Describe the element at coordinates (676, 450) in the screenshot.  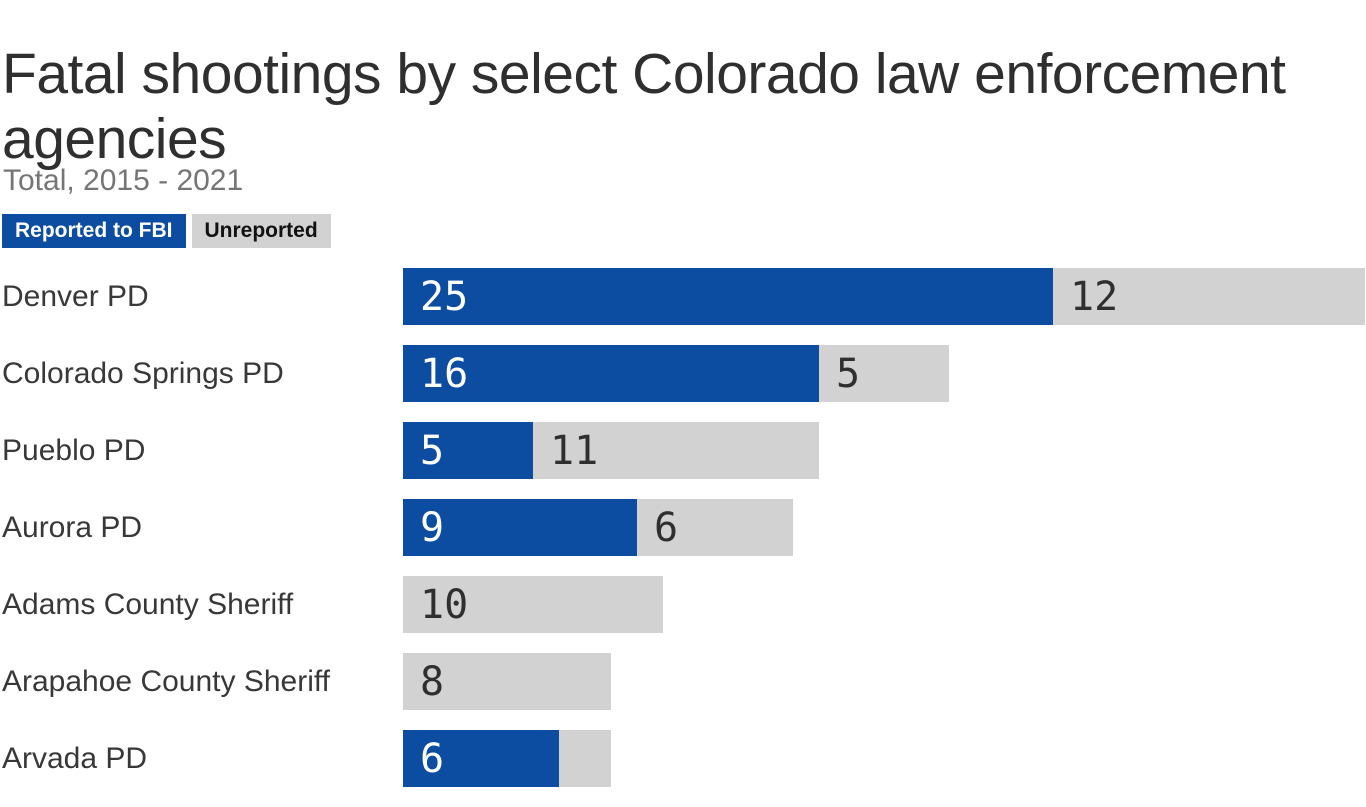
I see `bar-segment-unreported: 11` at that location.